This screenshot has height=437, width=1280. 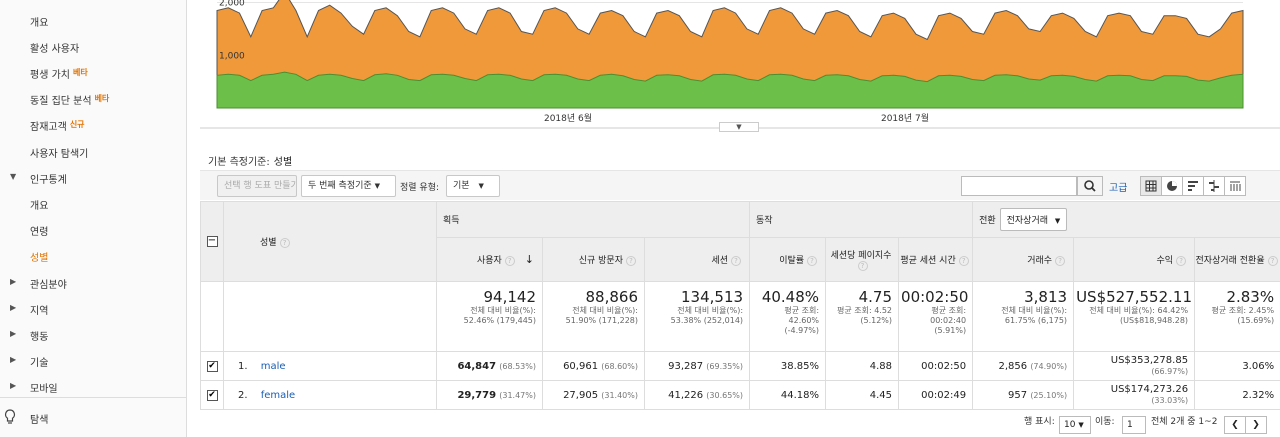 What do you see at coordinates (1027, 221) in the screenshot?
I see `select-label: 전자상거래` at bounding box center [1027, 221].